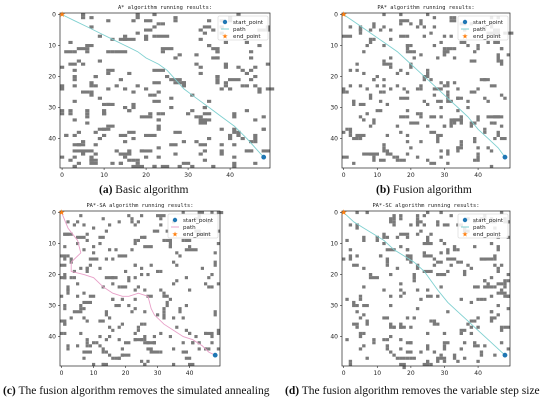 The image size is (550, 402). What do you see at coordinates (138, 284) in the screenshot?
I see `path-line` at bounding box center [138, 284].